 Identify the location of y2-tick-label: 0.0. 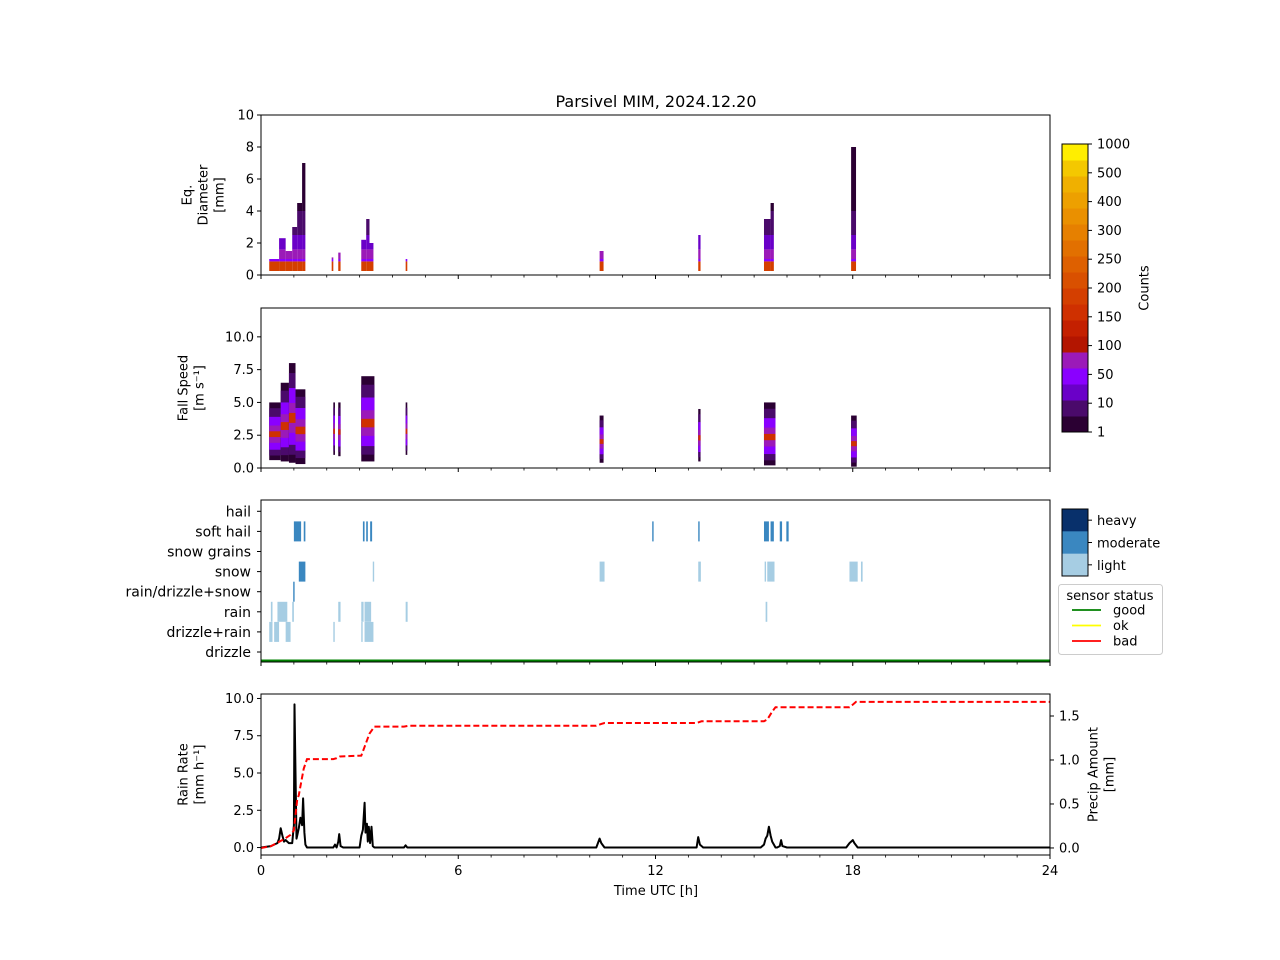
(1069, 848).